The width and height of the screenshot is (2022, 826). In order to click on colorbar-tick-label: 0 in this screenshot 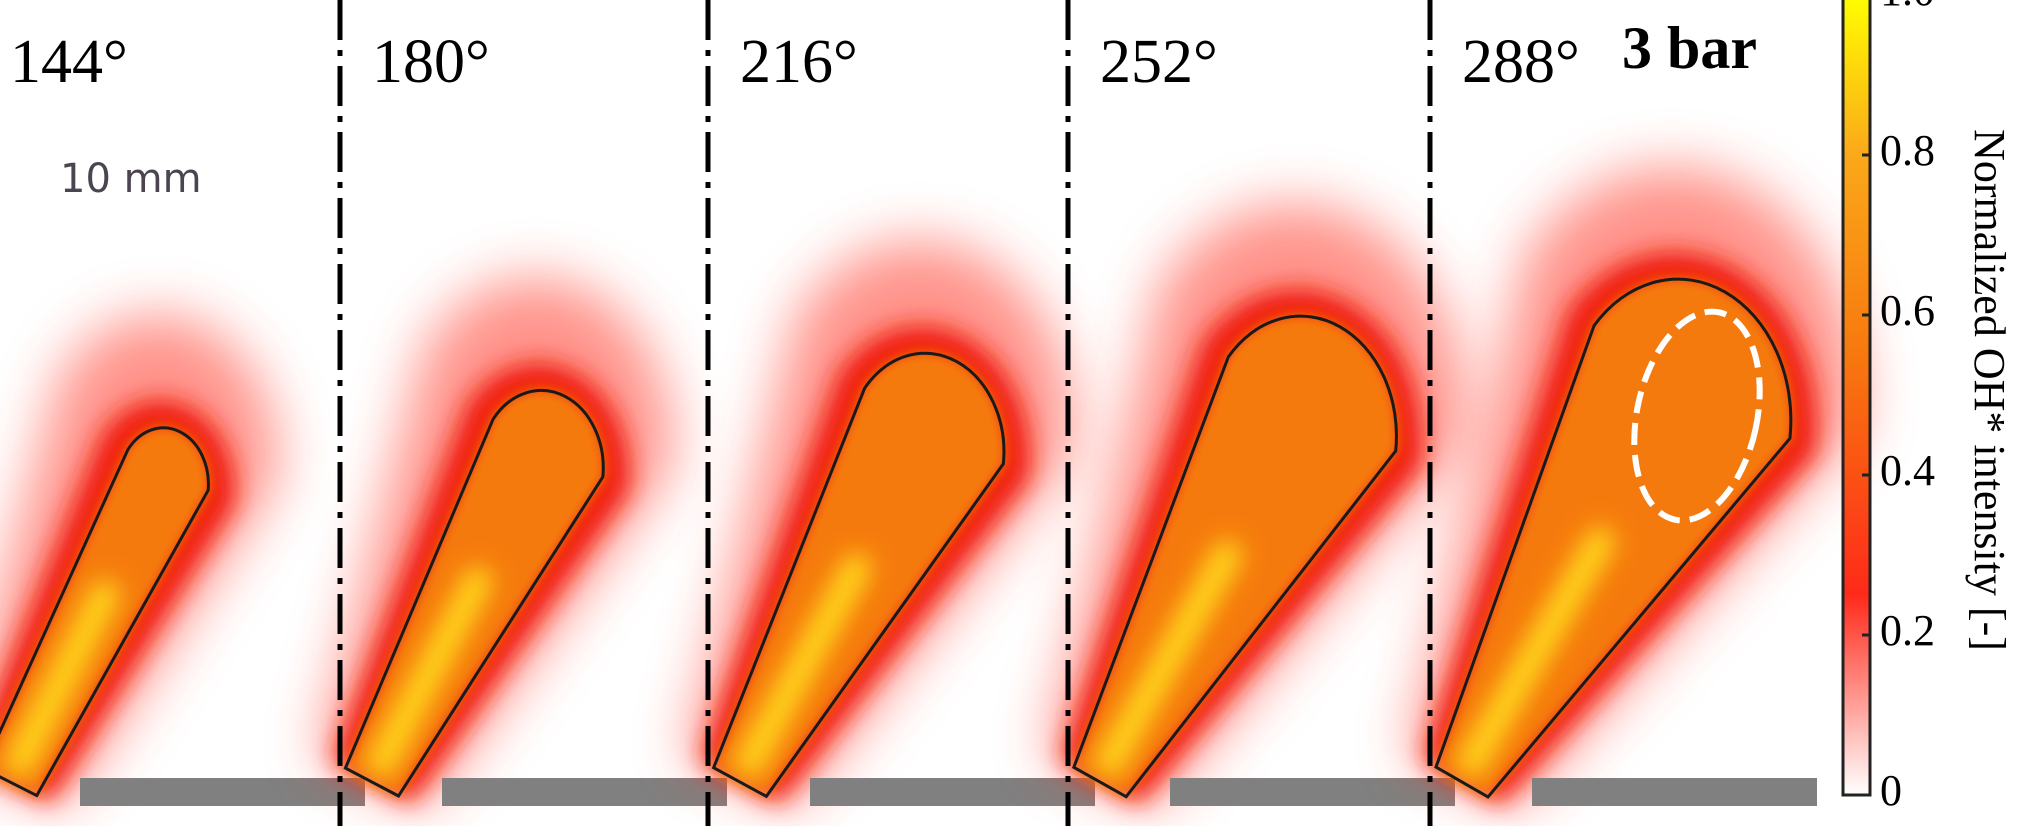, I will do `click(1891, 790)`.